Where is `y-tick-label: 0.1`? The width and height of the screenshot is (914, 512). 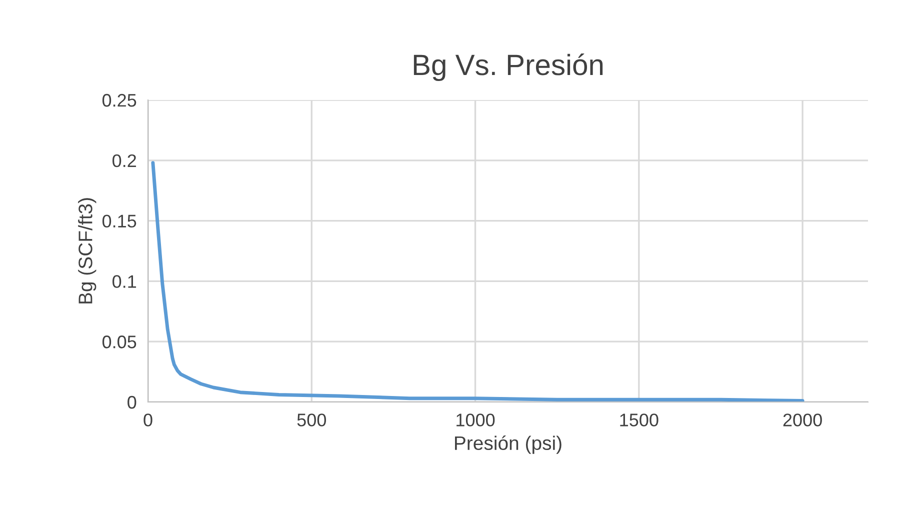 y-tick-label: 0.1 is located at coordinates (124, 281).